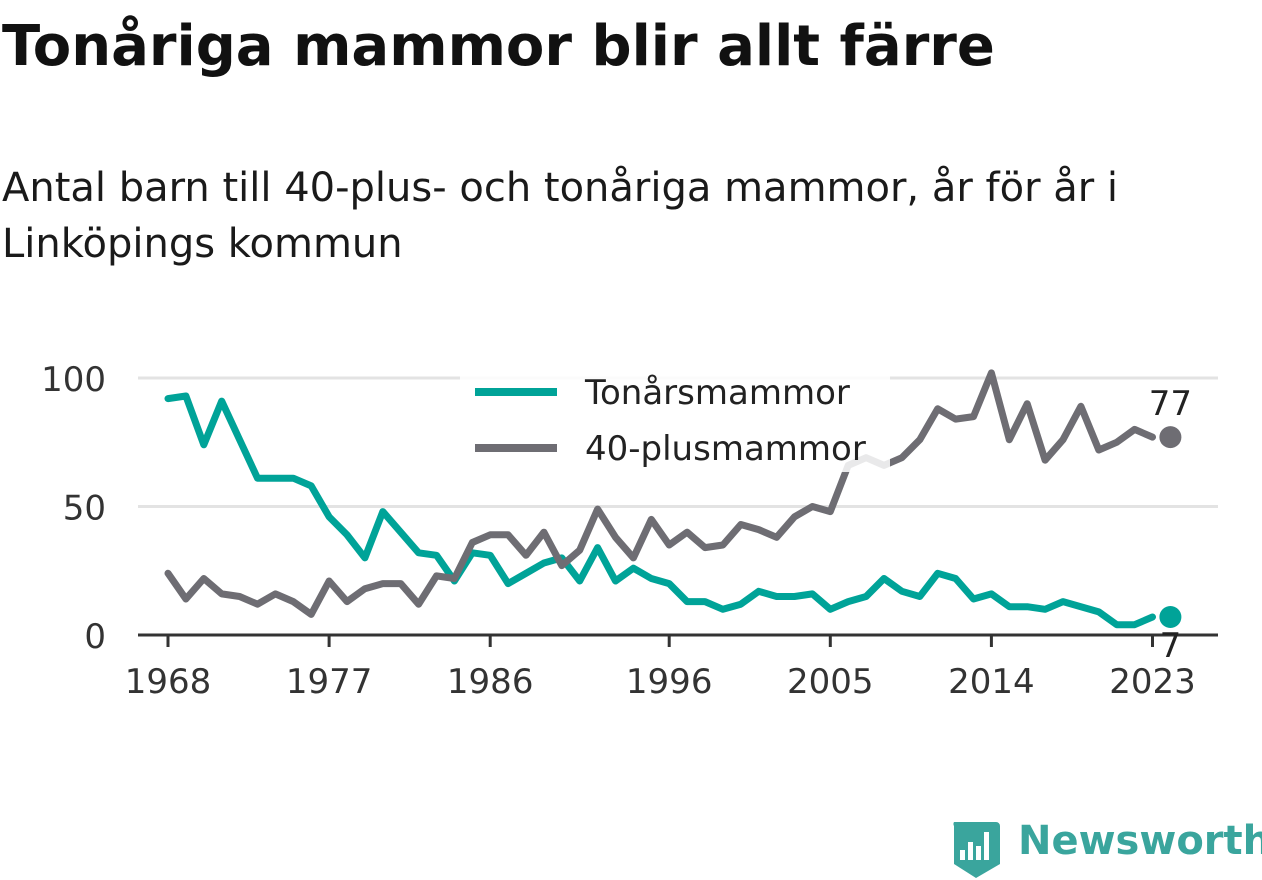 The image size is (1262, 880). What do you see at coordinates (976, 850) in the screenshot?
I see `newsworthy-logo-icon` at bounding box center [976, 850].